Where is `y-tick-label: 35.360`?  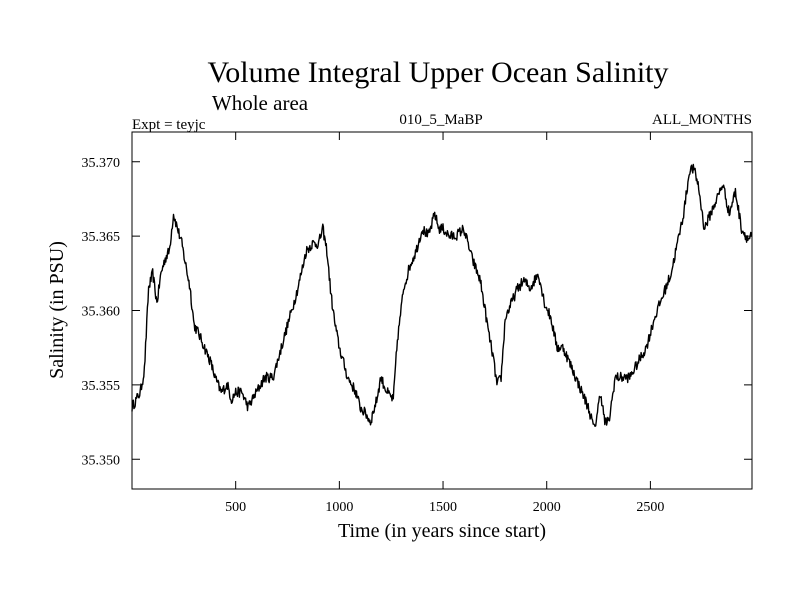
y-tick-label: 35.360 is located at coordinates (101, 312).